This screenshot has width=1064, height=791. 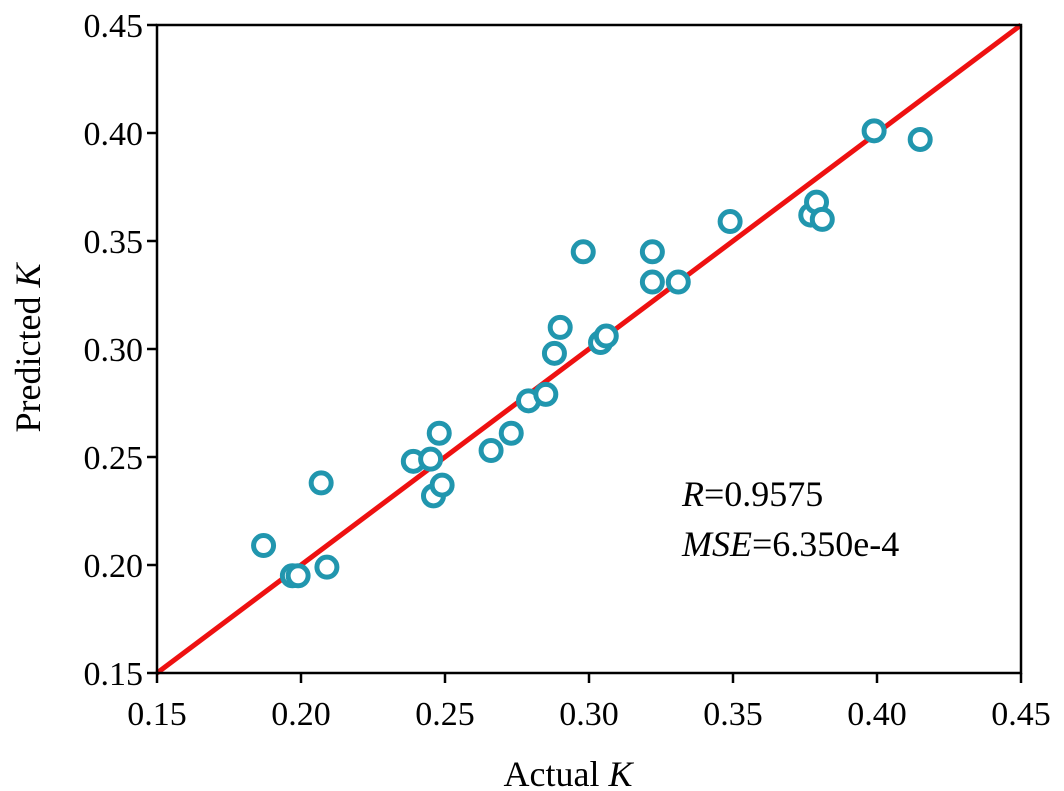 What do you see at coordinates (114, 134) in the screenshot?
I see `y-tick-label: 0.40` at bounding box center [114, 134].